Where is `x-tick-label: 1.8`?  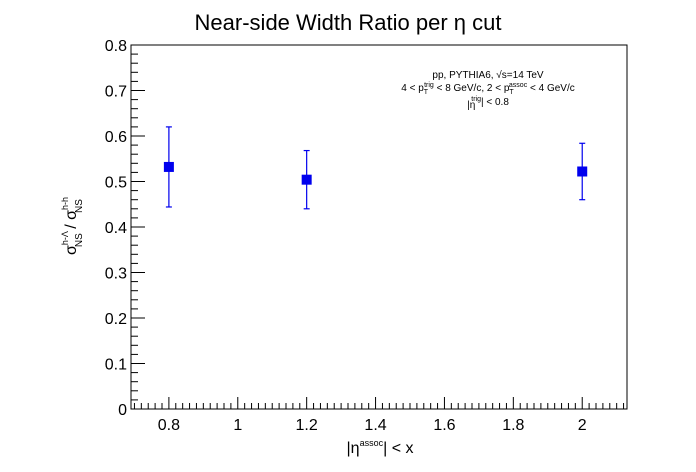
x-tick-label: 1.8 is located at coordinates (513, 425).